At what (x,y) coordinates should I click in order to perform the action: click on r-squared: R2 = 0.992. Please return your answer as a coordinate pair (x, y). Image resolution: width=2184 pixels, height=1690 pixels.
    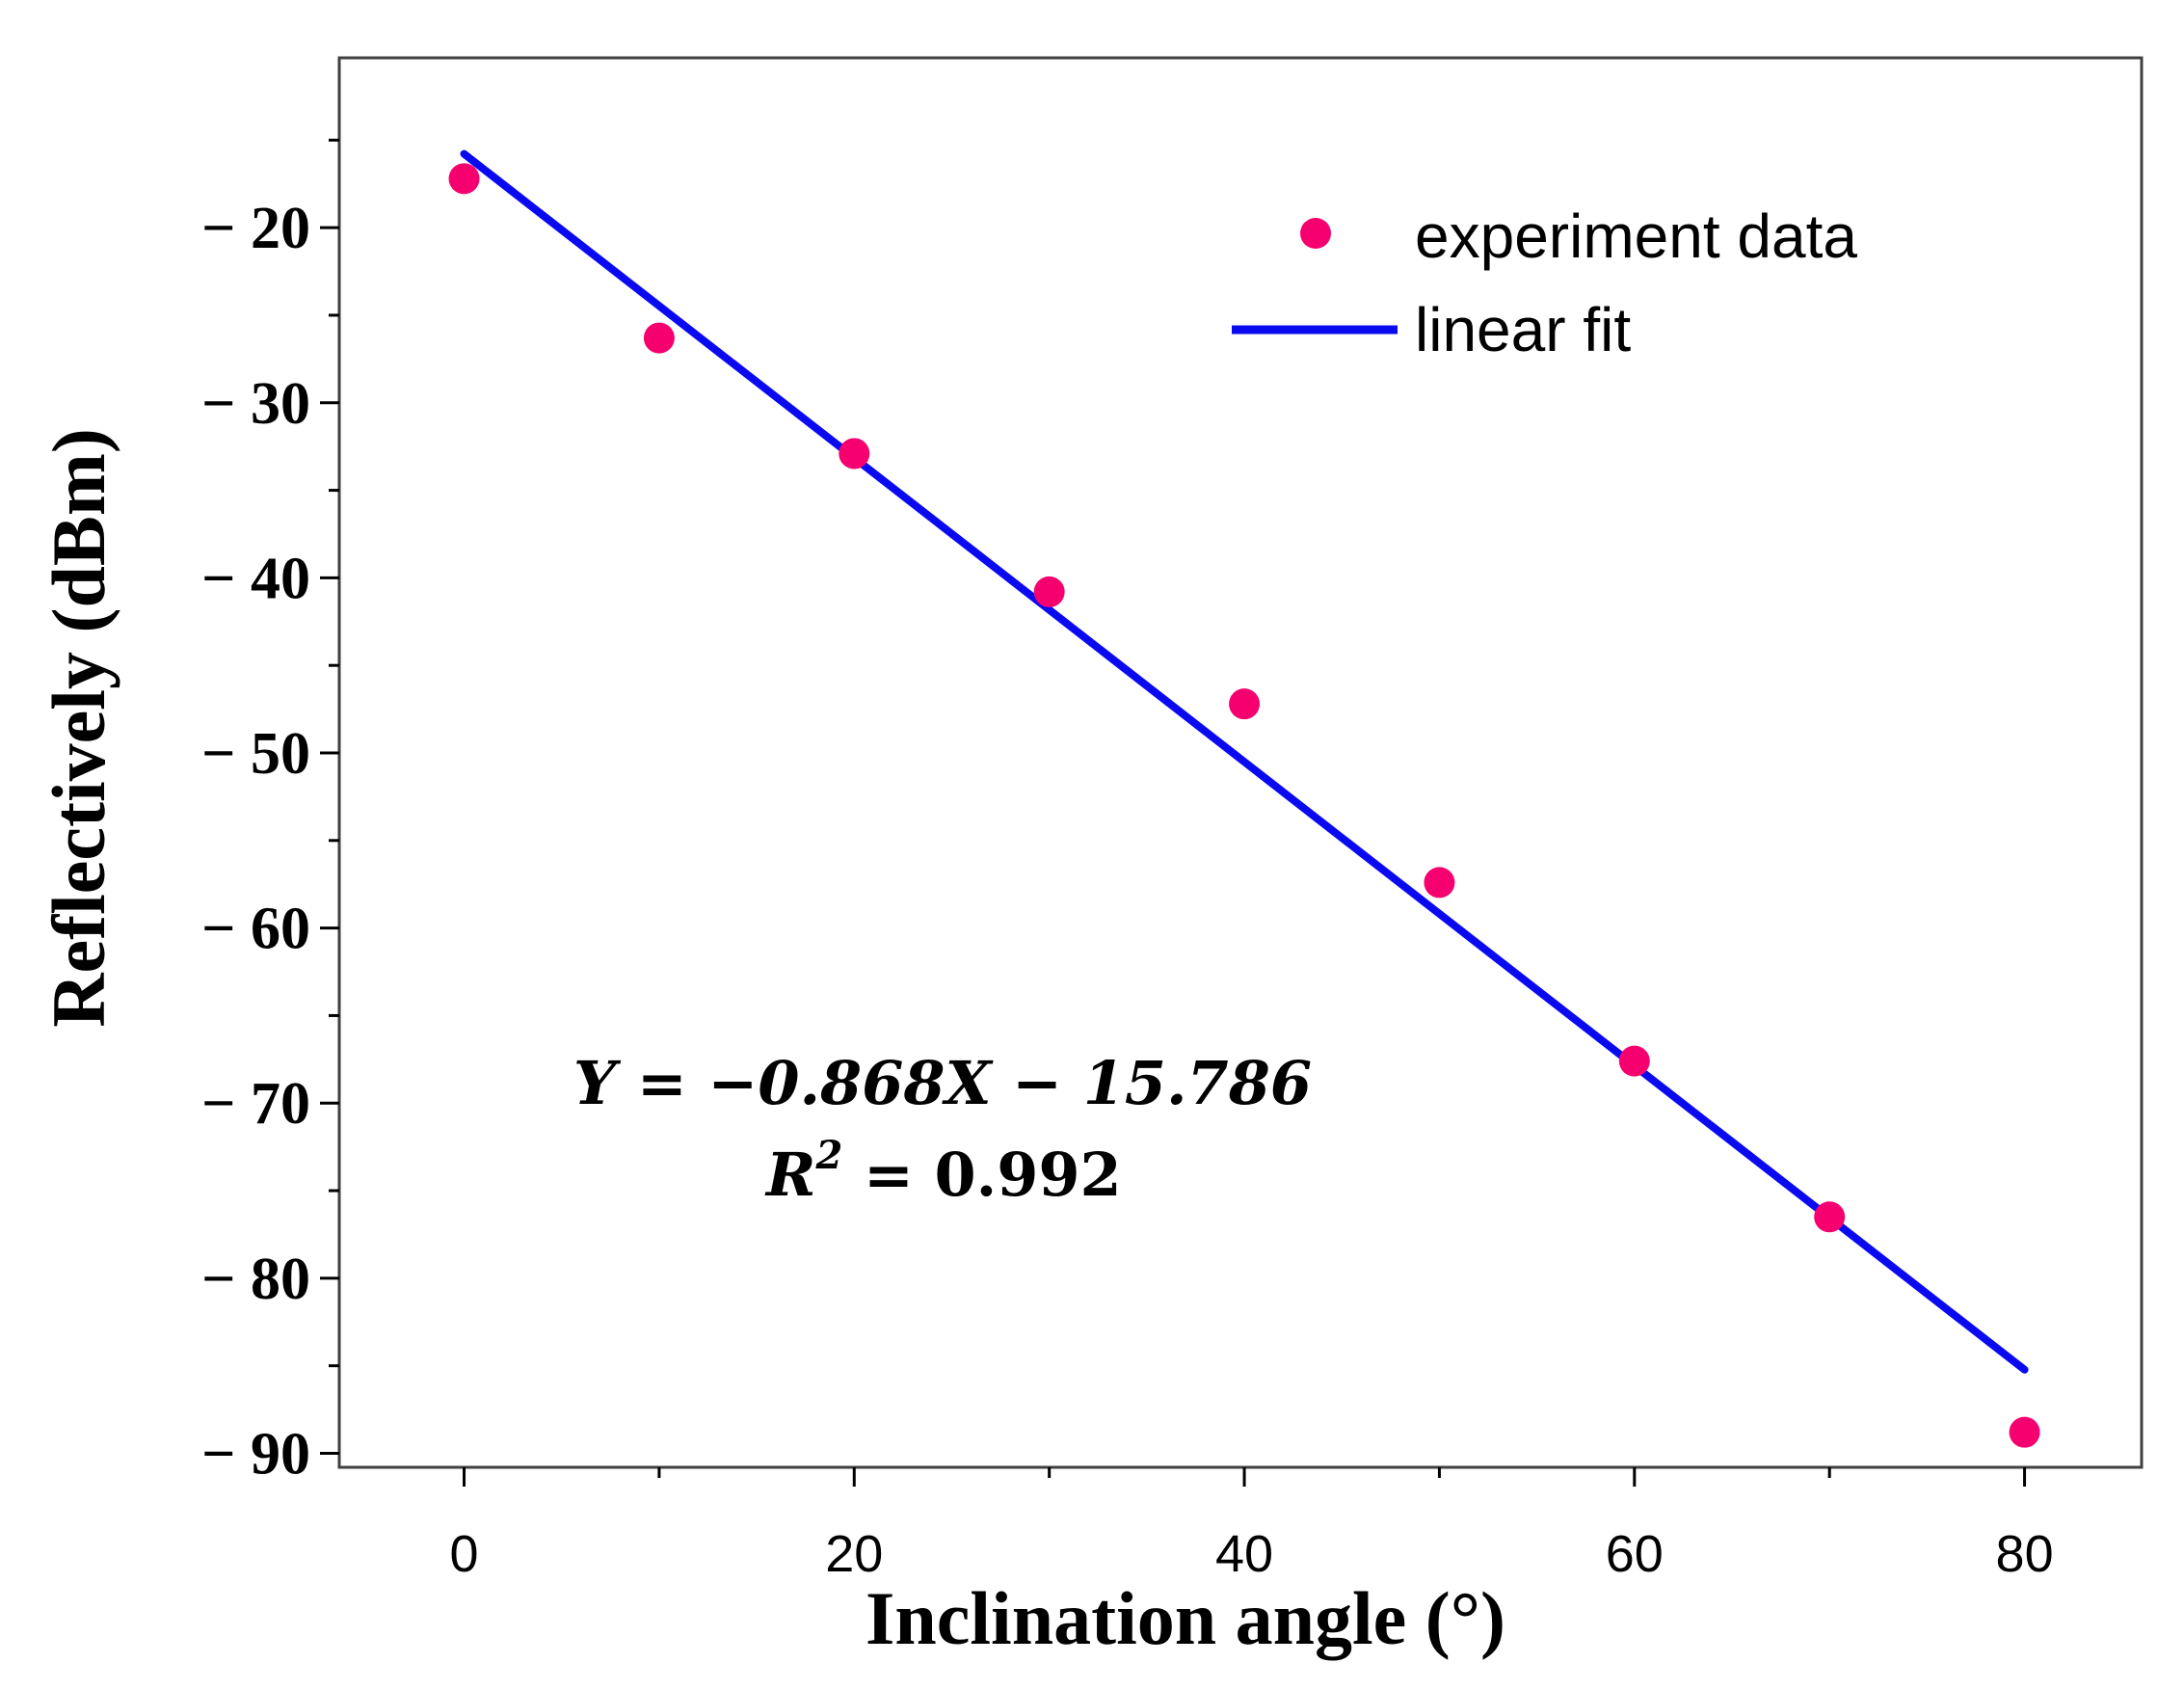
    Looking at the image, I should click on (943, 1171).